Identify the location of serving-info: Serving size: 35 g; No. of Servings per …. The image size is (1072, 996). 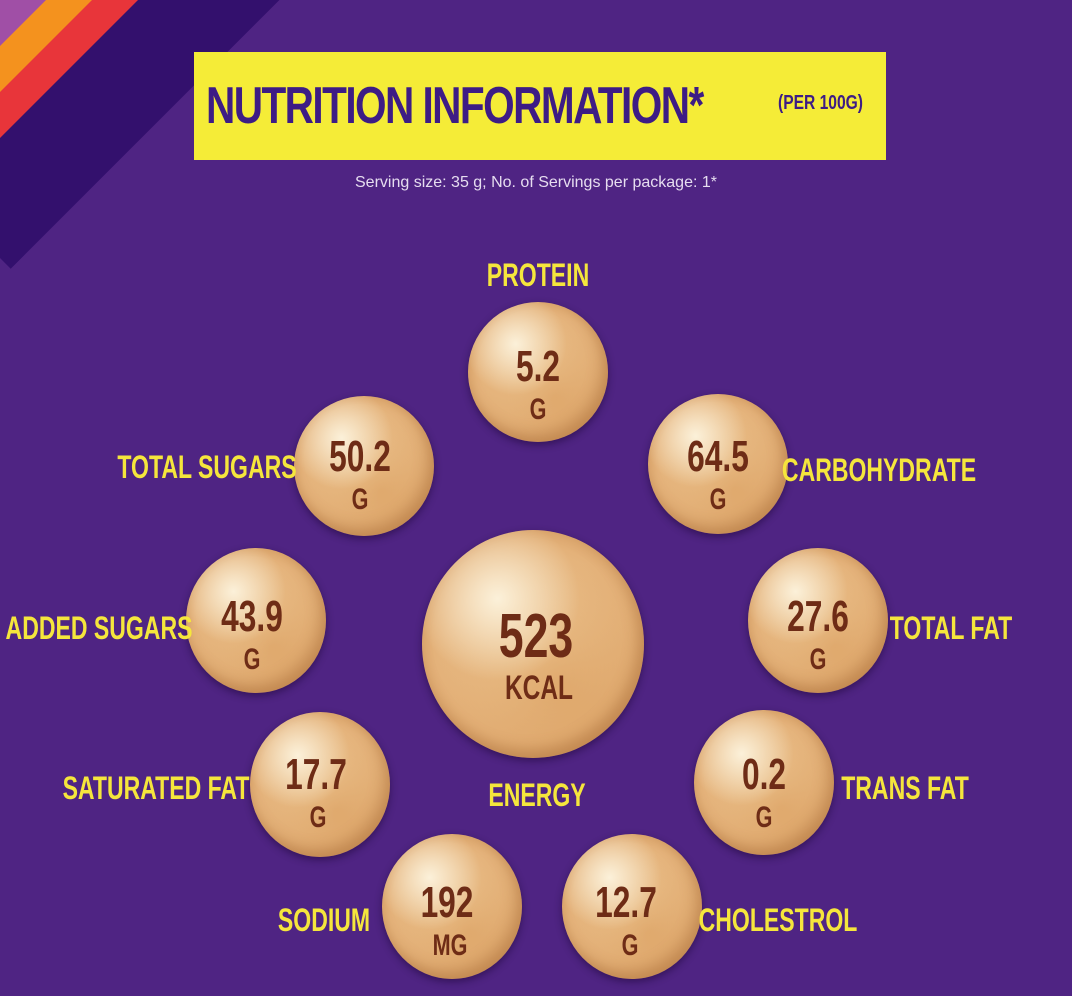
(536, 182).